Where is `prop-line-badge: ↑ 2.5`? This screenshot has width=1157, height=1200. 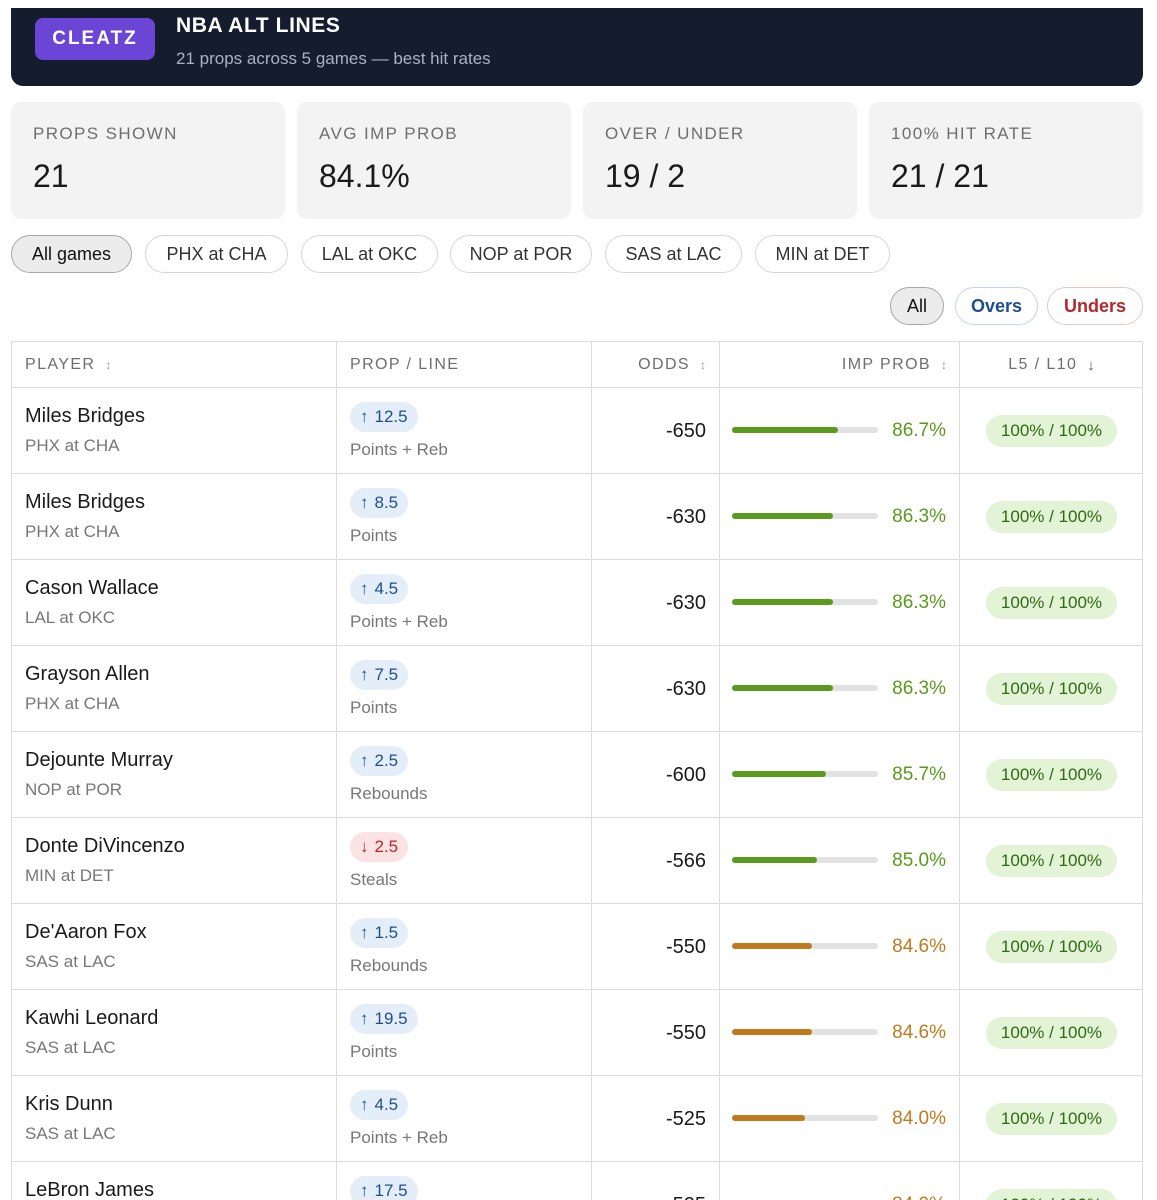
prop-line-badge: ↑ 2.5 is located at coordinates (379, 761).